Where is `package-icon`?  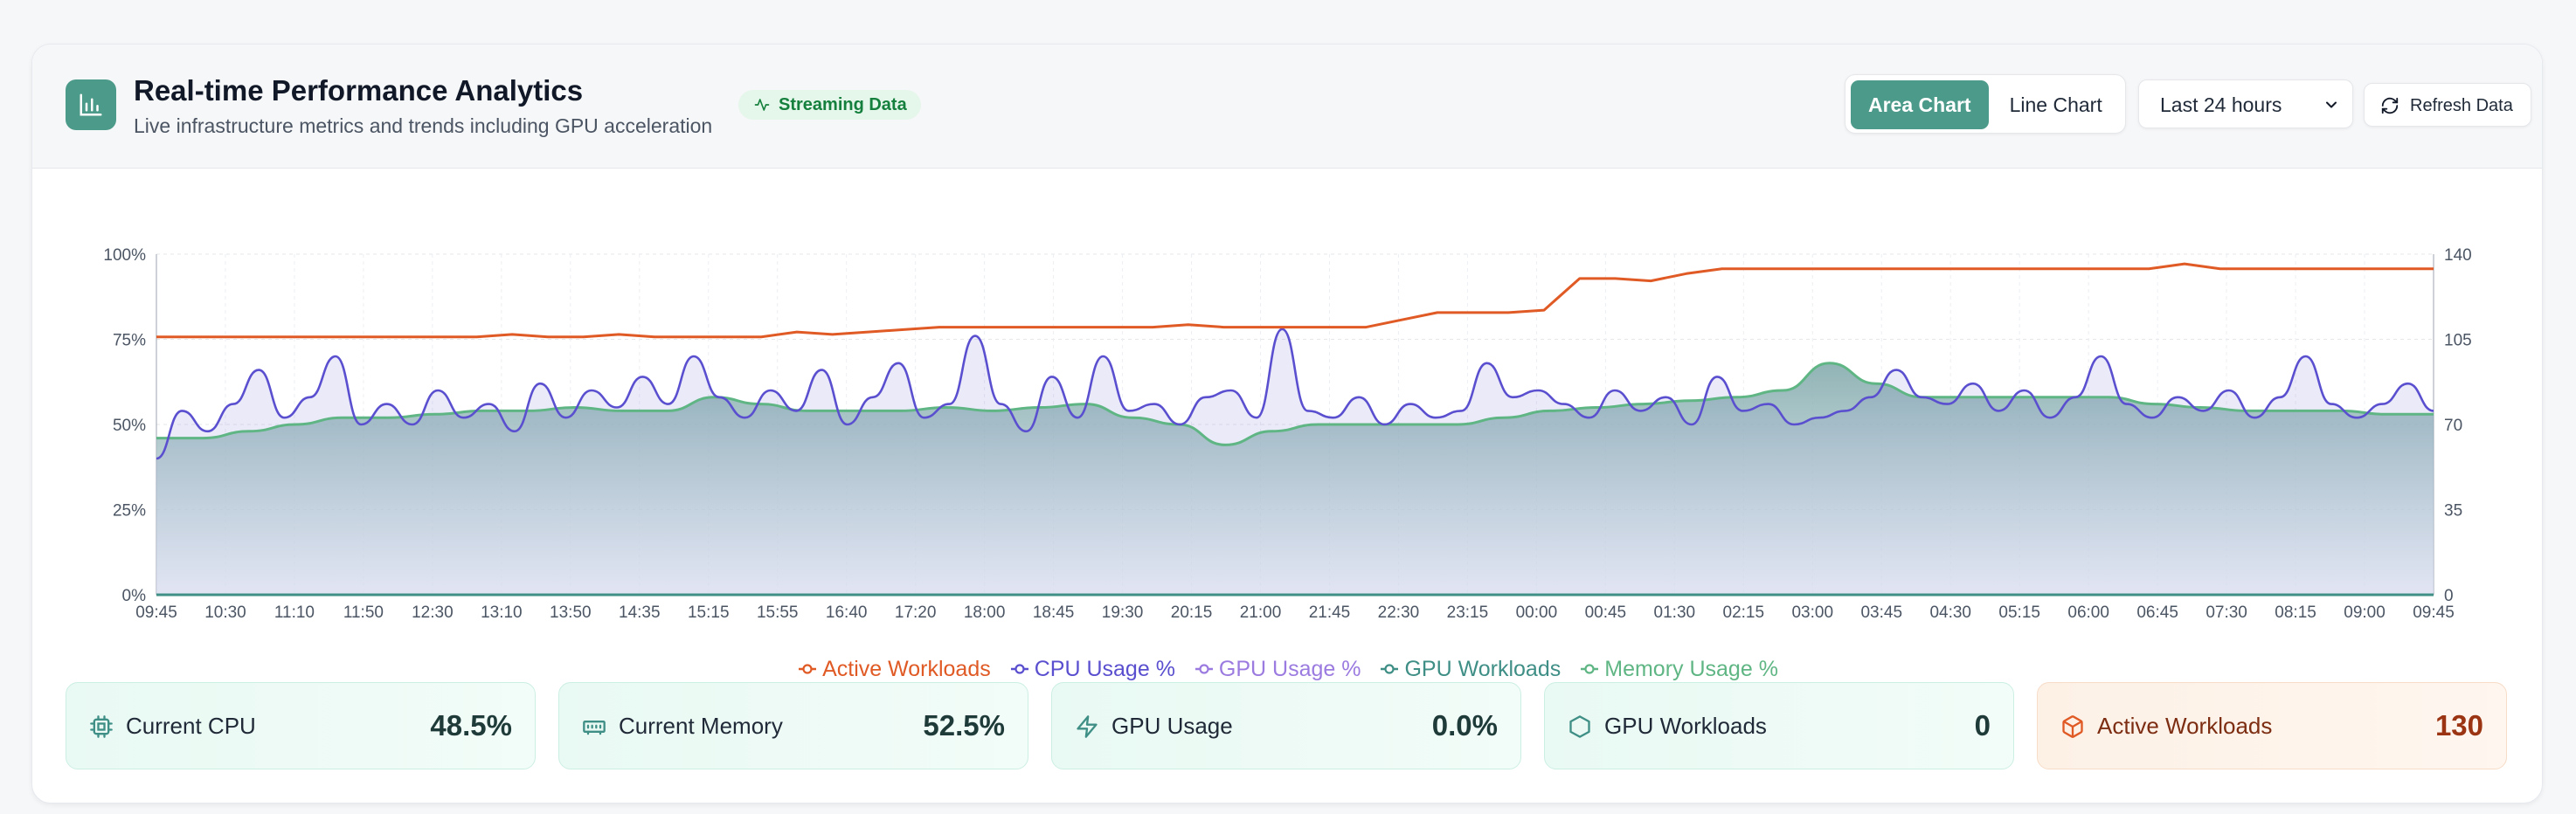
package-icon is located at coordinates (2072, 726).